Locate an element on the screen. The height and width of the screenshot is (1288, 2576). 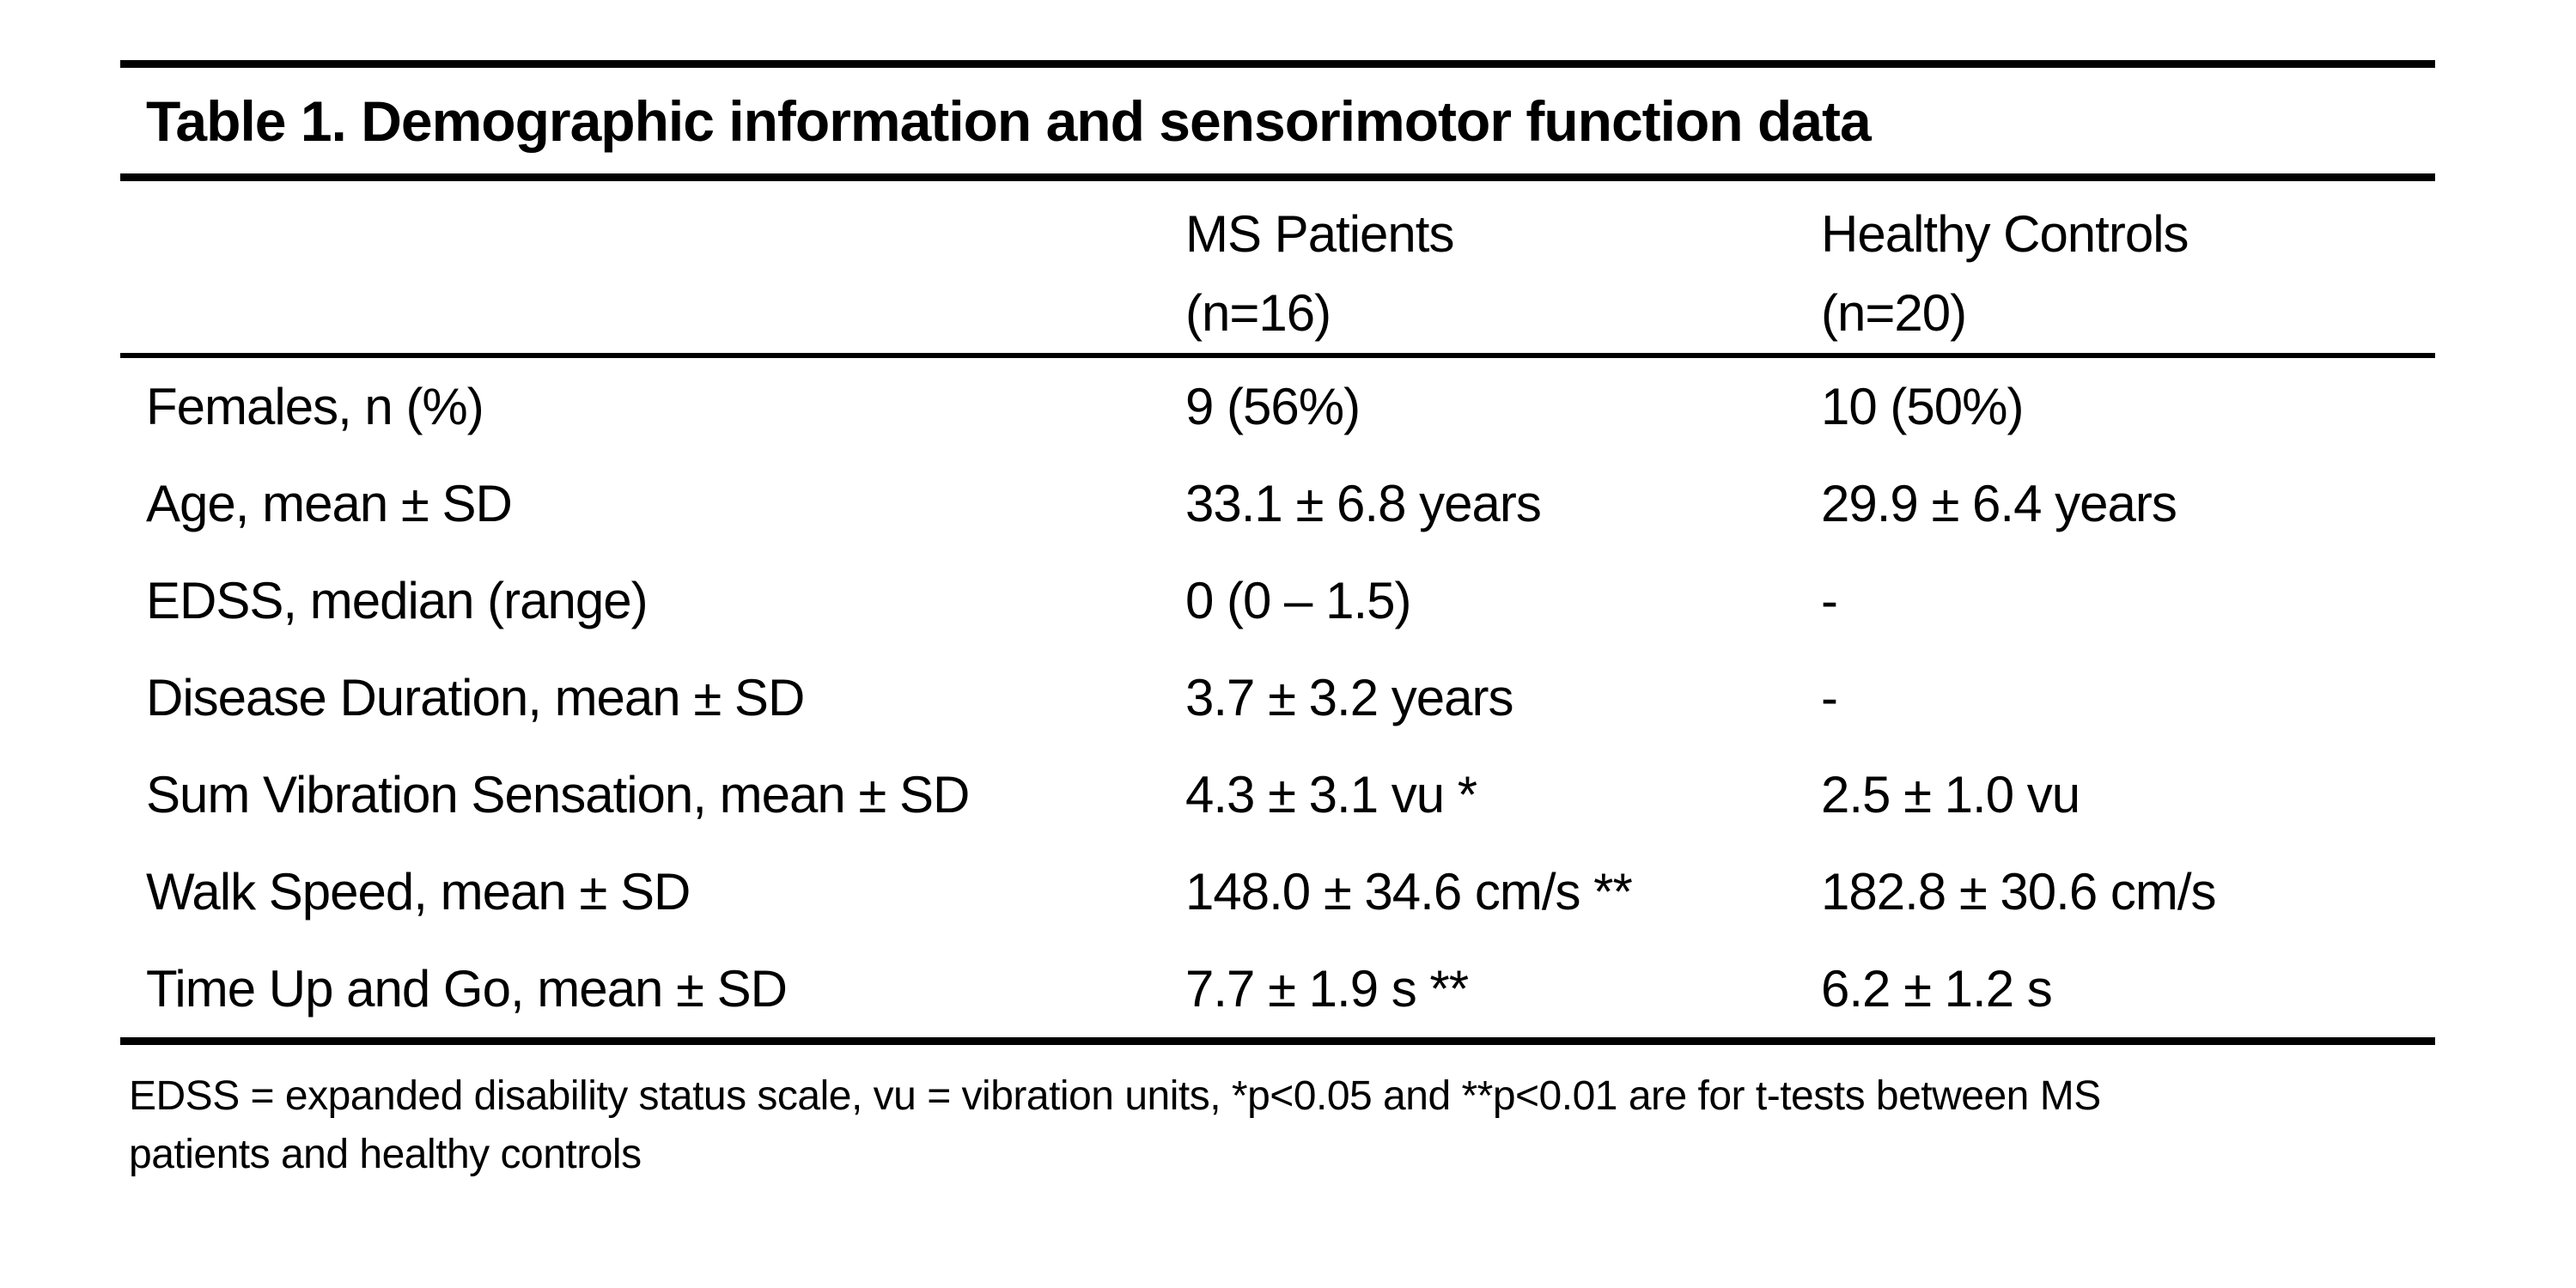
cell-ms-patients: 0 (0 – 1.5) is located at coordinates (1298, 600).